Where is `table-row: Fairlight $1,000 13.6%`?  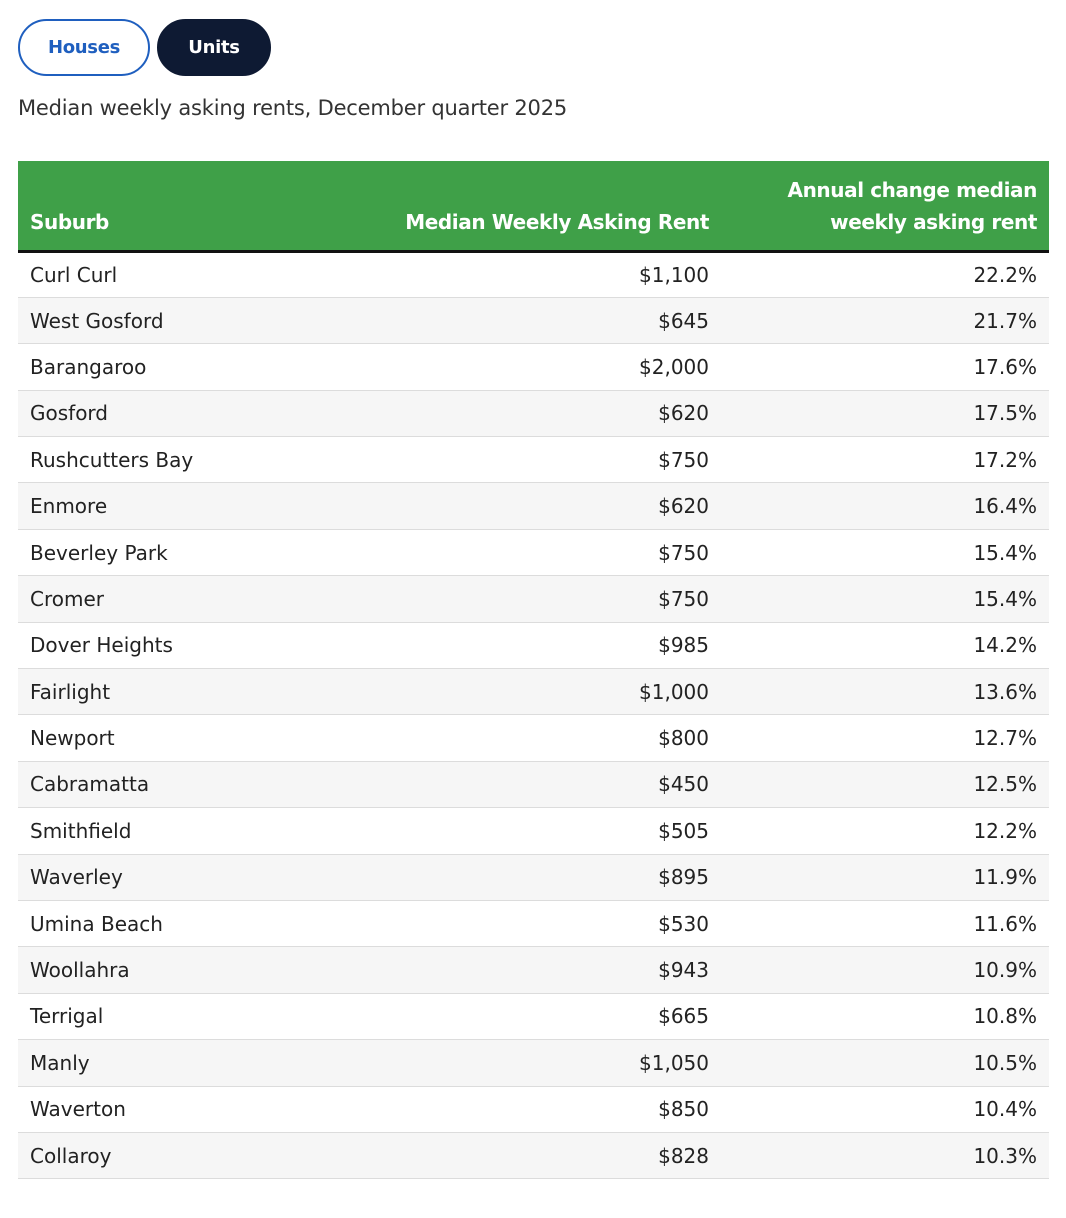 table-row: Fairlight $1,000 13.6% is located at coordinates (533, 692).